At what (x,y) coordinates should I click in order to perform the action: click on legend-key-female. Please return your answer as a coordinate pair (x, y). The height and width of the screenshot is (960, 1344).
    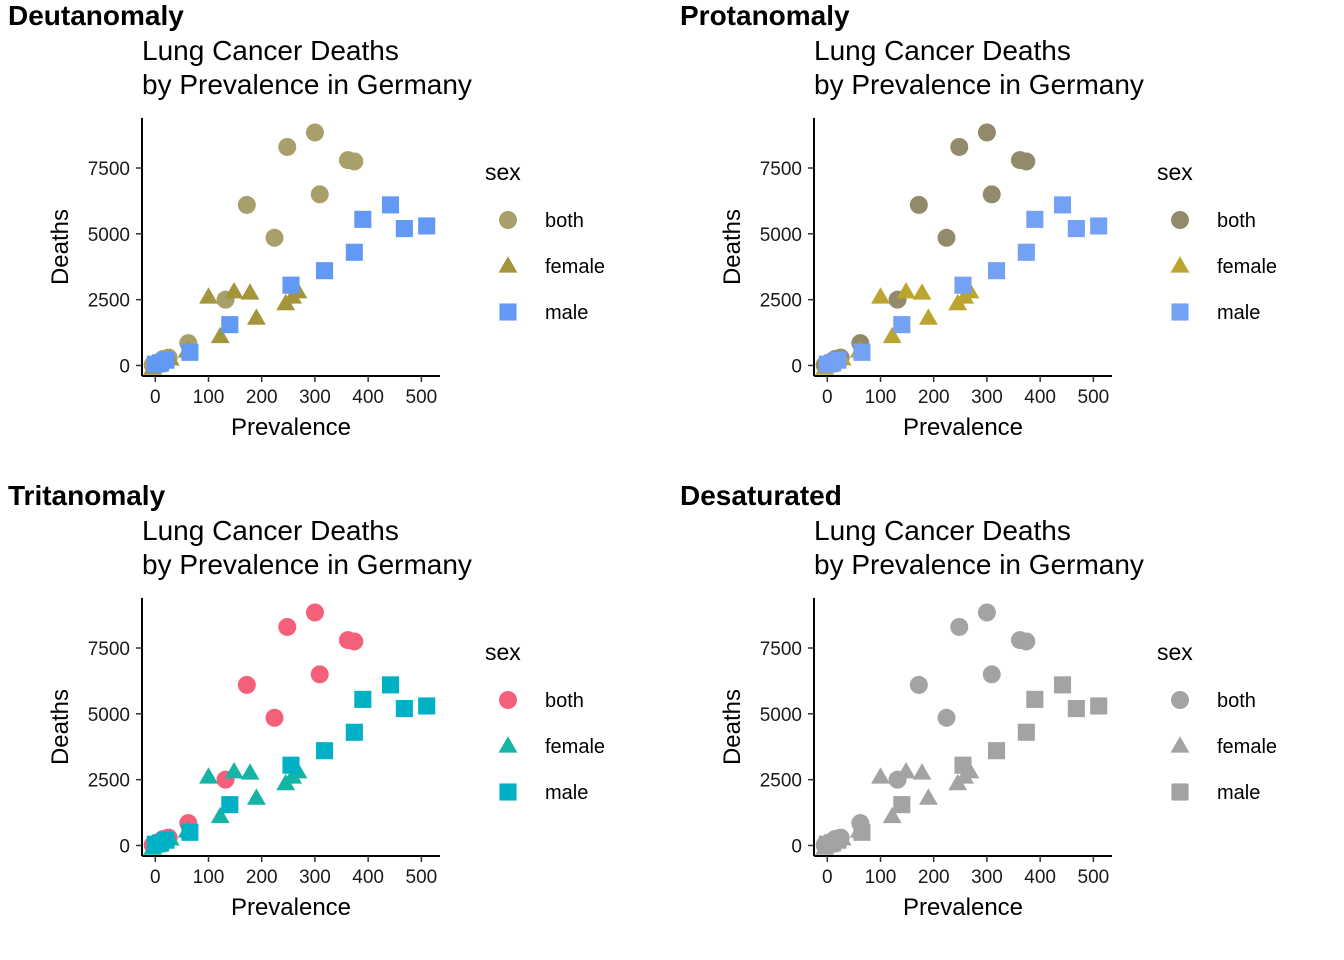
    Looking at the image, I should click on (508, 264).